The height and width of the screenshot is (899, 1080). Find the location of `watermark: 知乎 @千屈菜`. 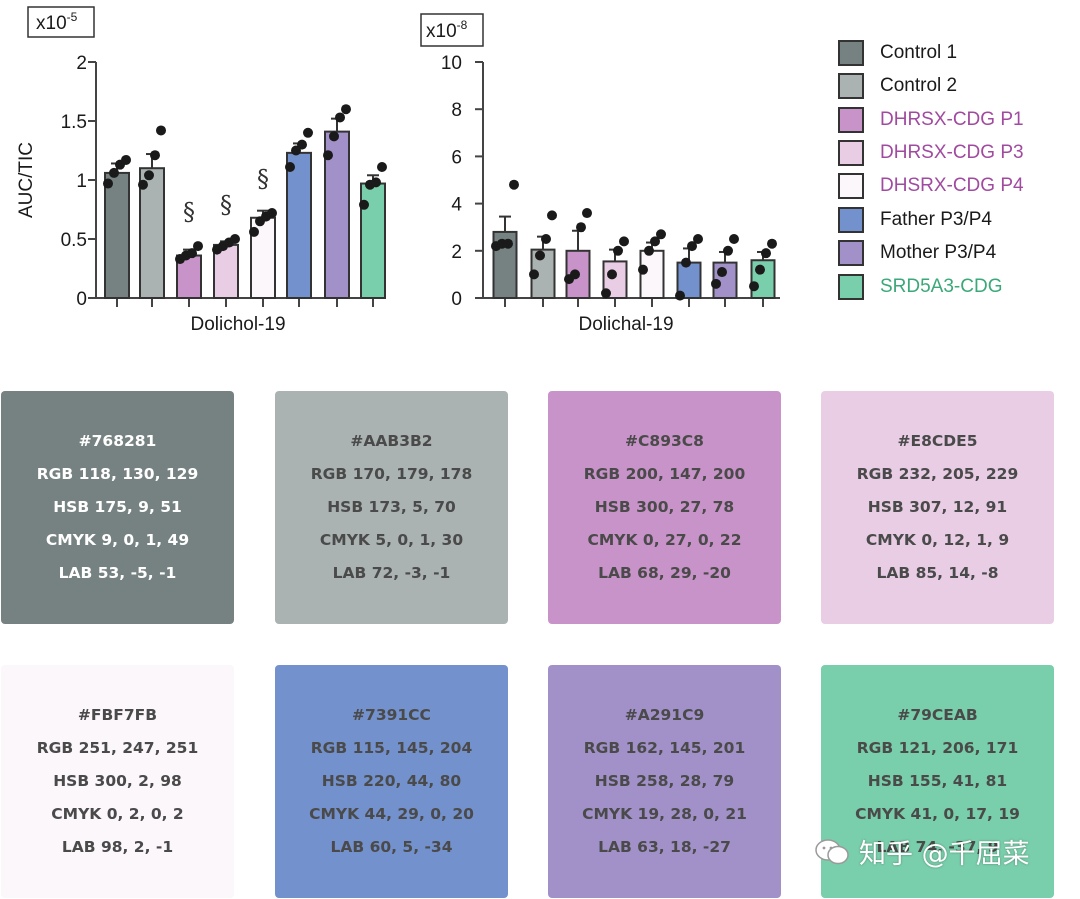

watermark: 知乎 @千屈菜 is located at coordinates (922, 851).